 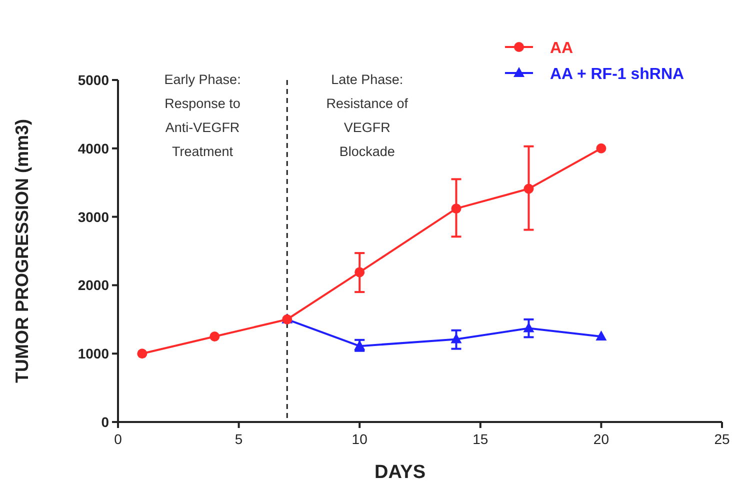 What do you see at coordinates (617, 74) in the screenshot?
I see `legend-label: AA + RF-1 shRNA` at bounding box center [617, 74].